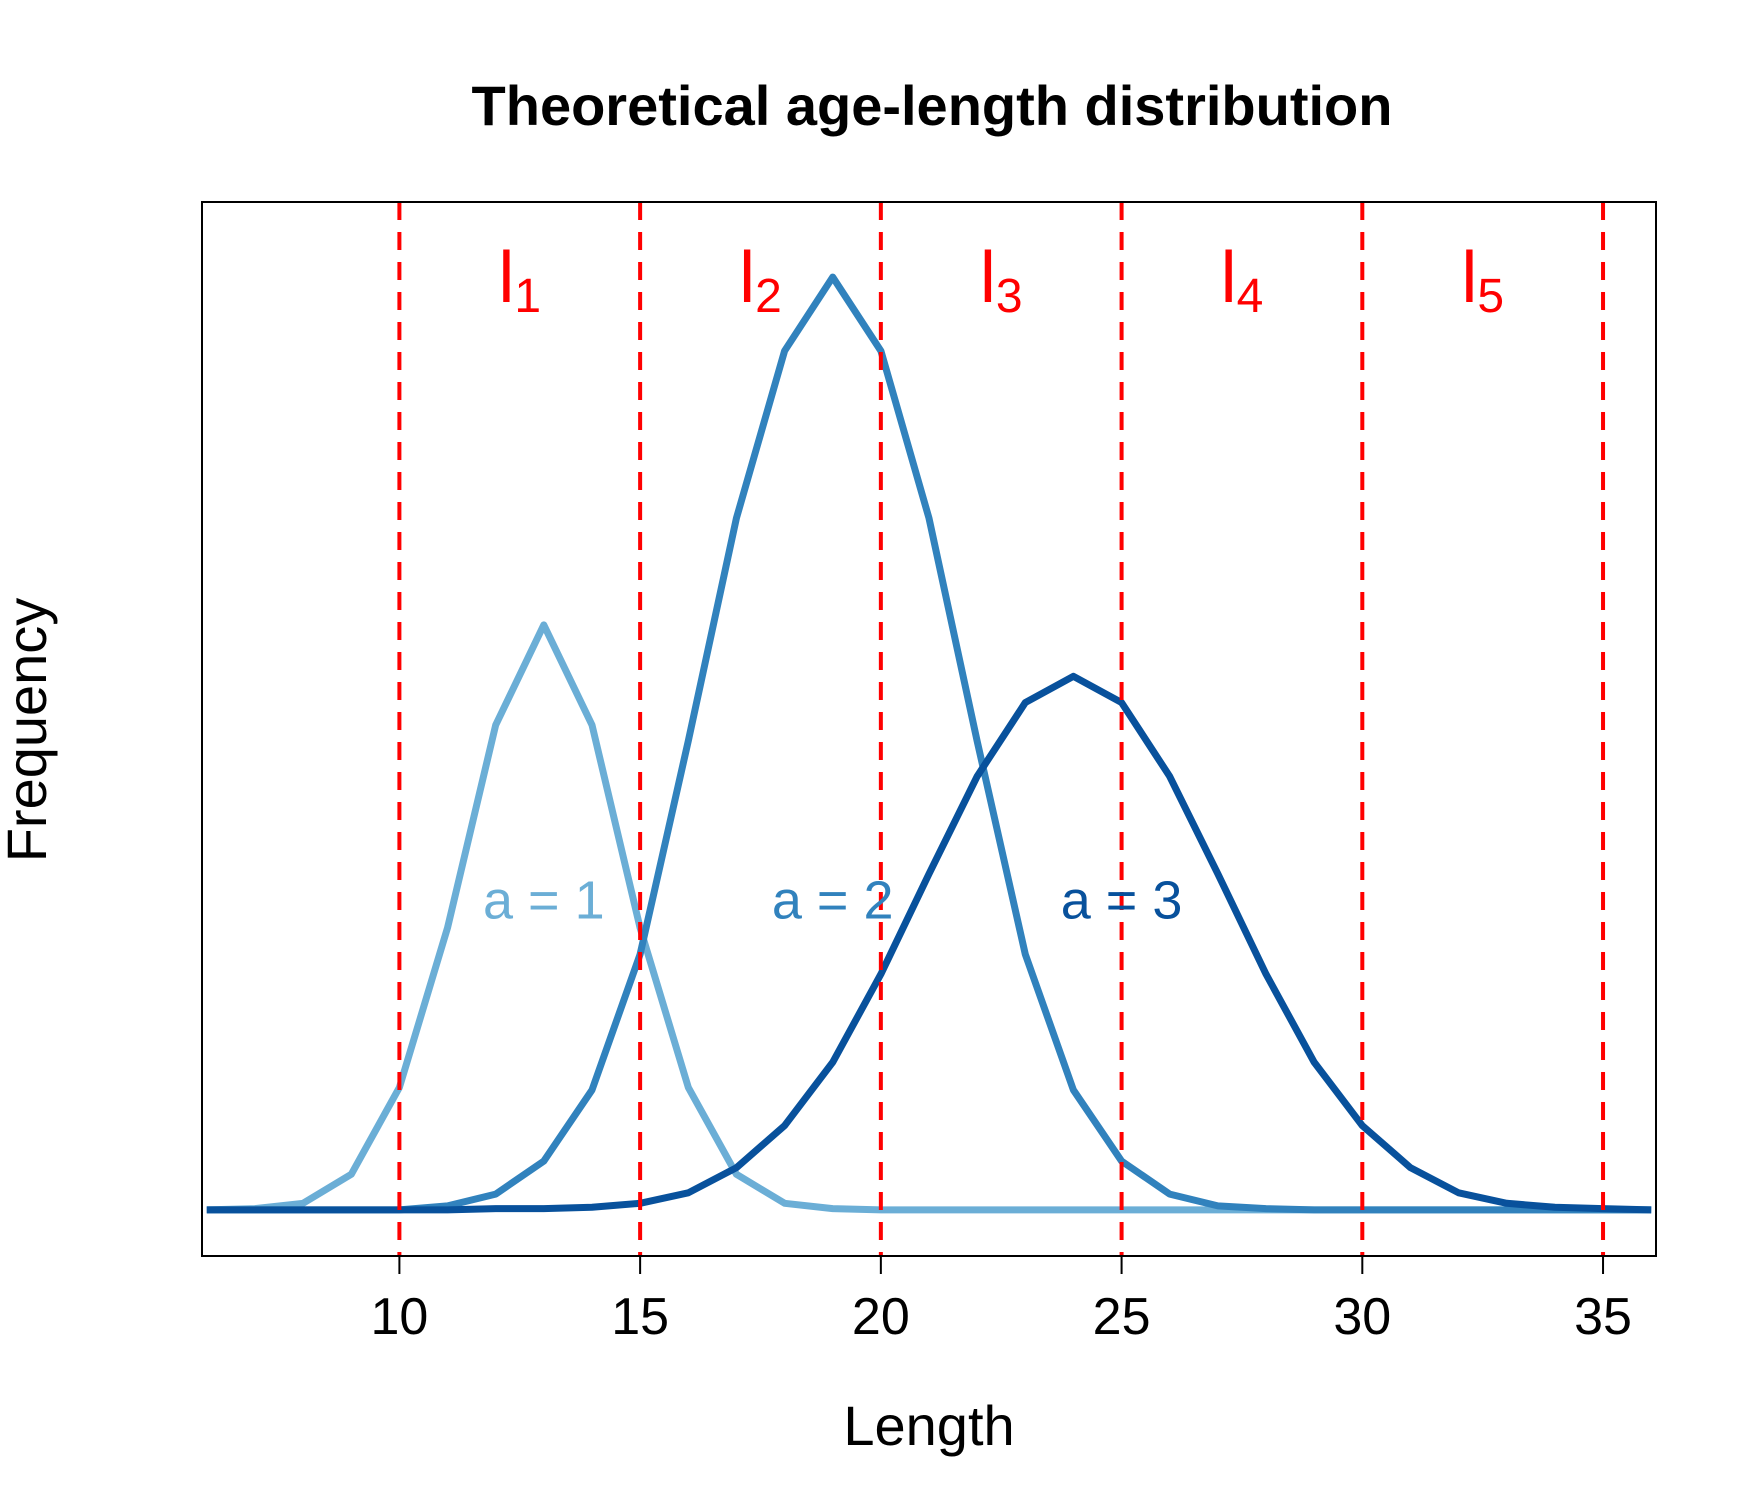 This screenshot has height=1500, width=1750. What do you see at coordinates (1482, 280) in the screenshot?
I see `interval-label-5: l5` at bounding box center [1482, 280].